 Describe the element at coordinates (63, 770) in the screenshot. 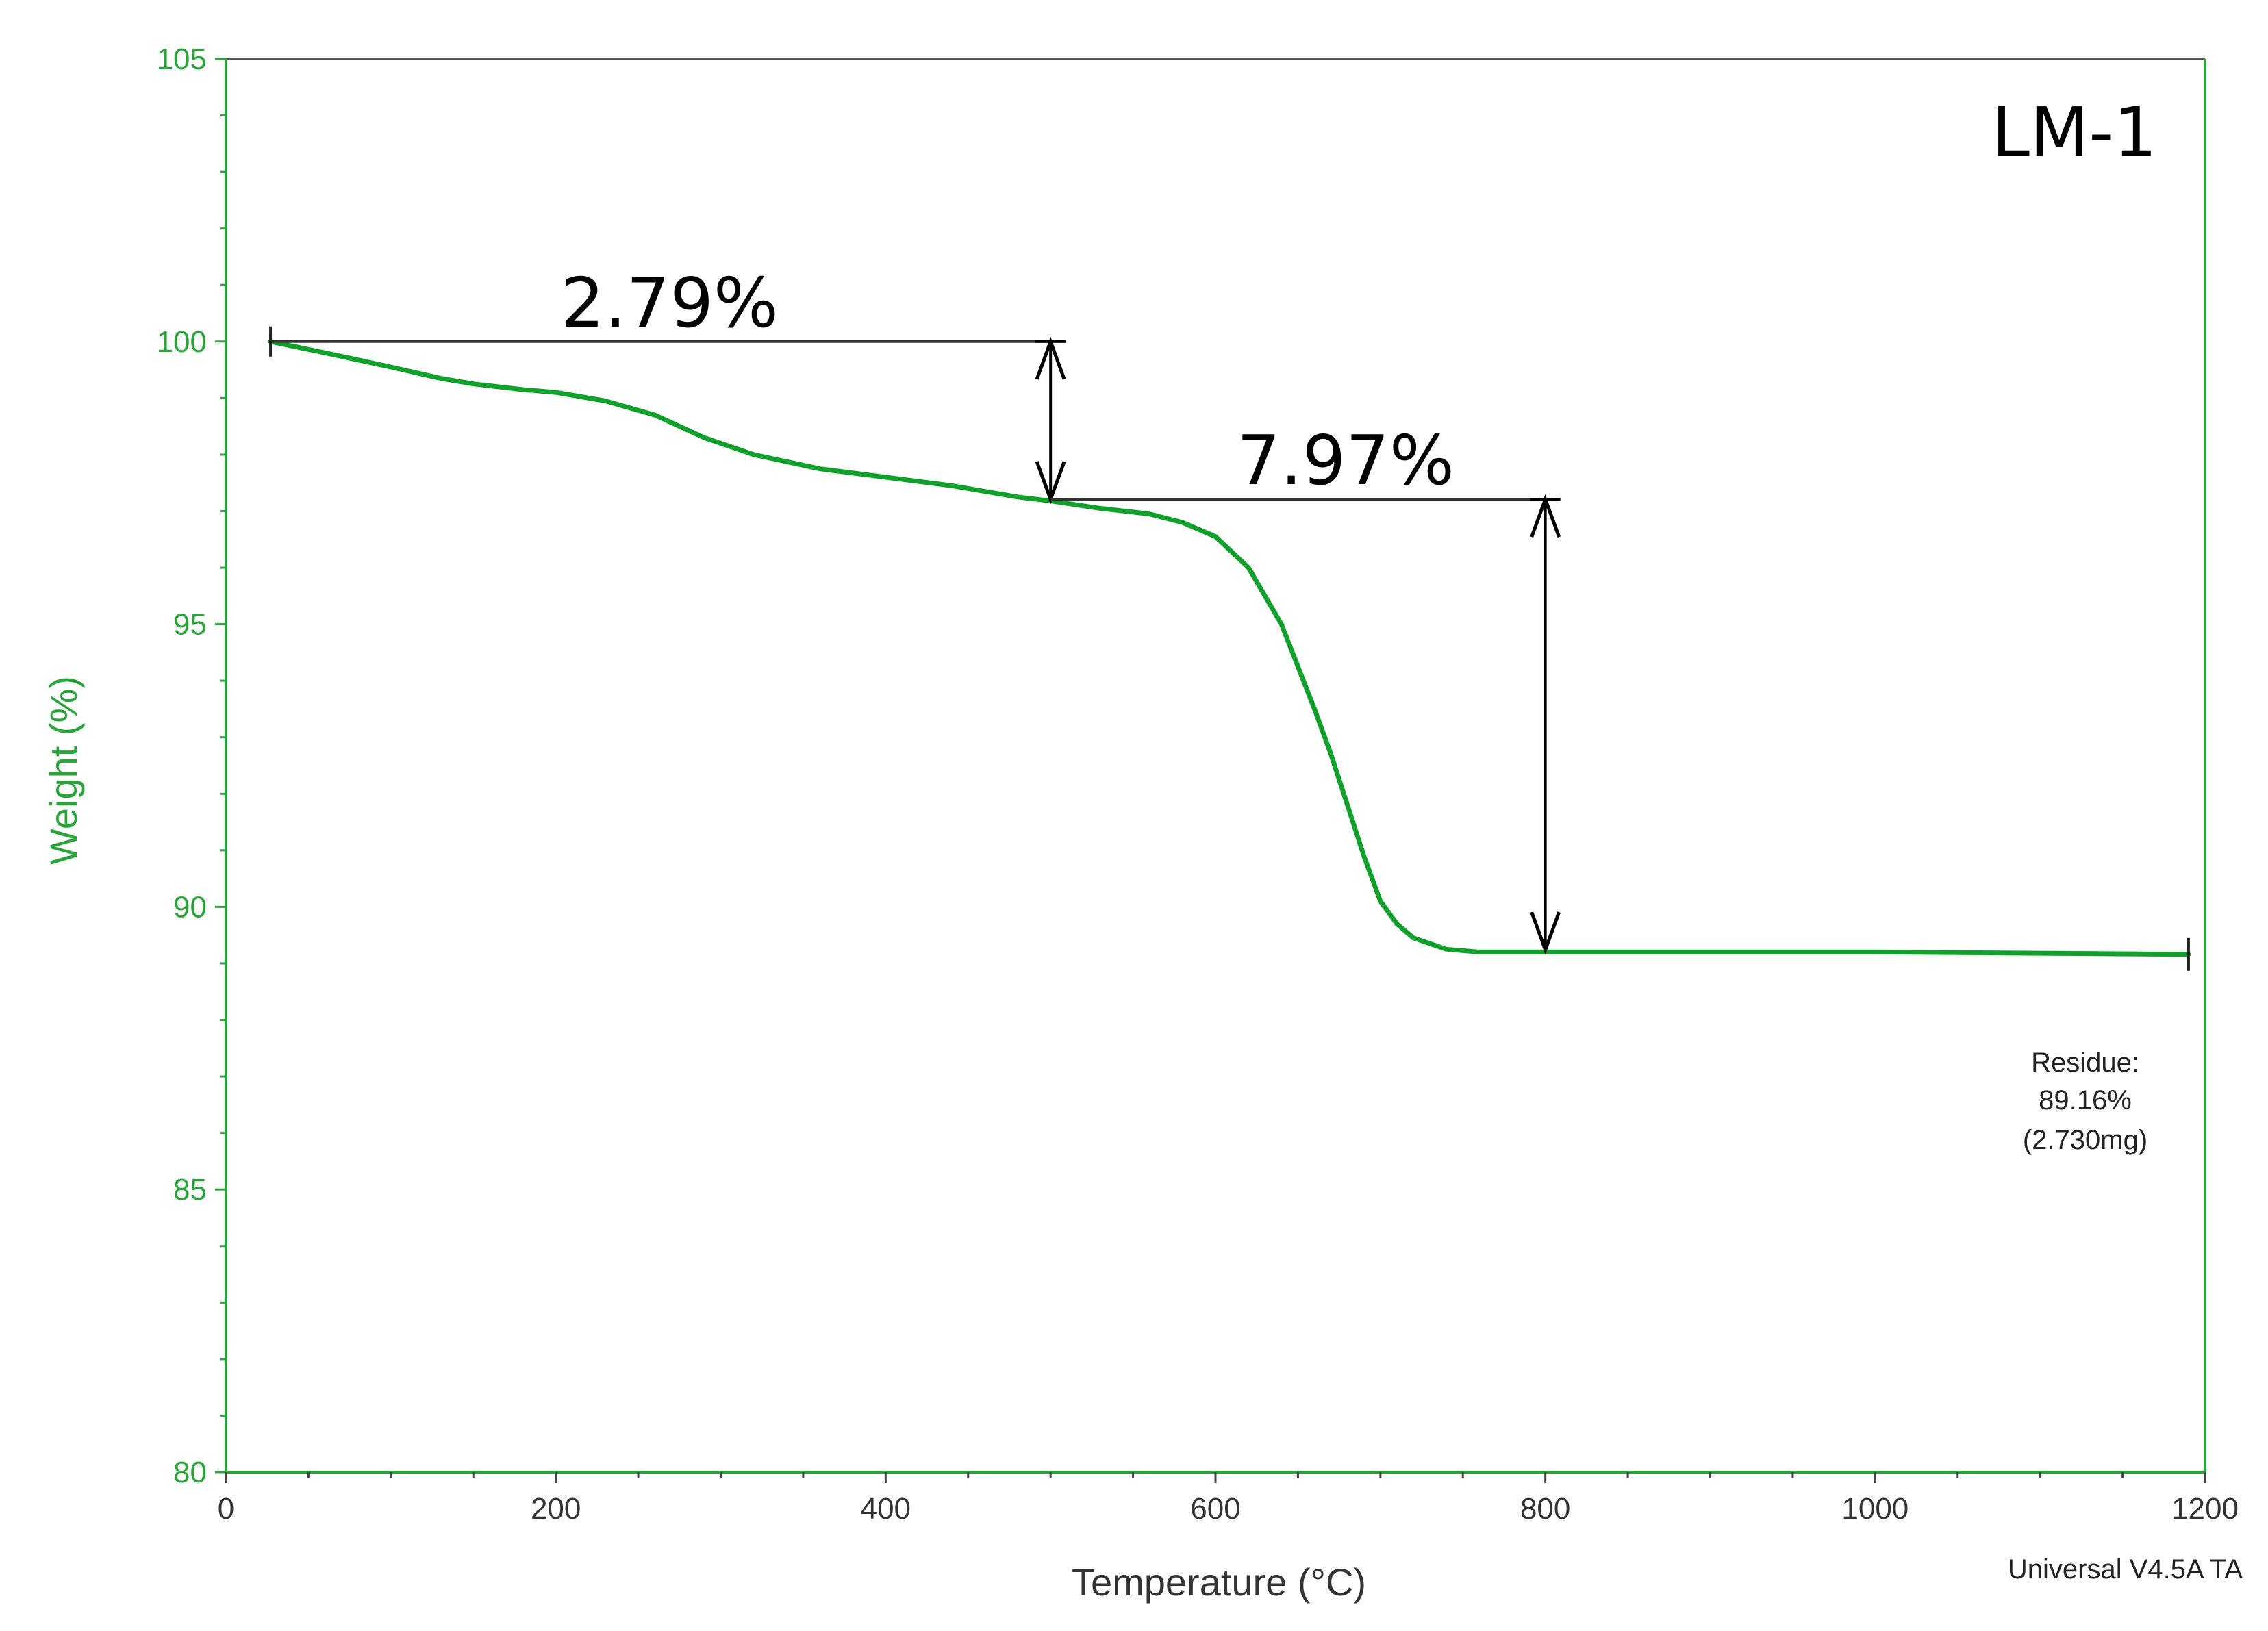

I see `y-axis-title: Weight (%)` at that location.